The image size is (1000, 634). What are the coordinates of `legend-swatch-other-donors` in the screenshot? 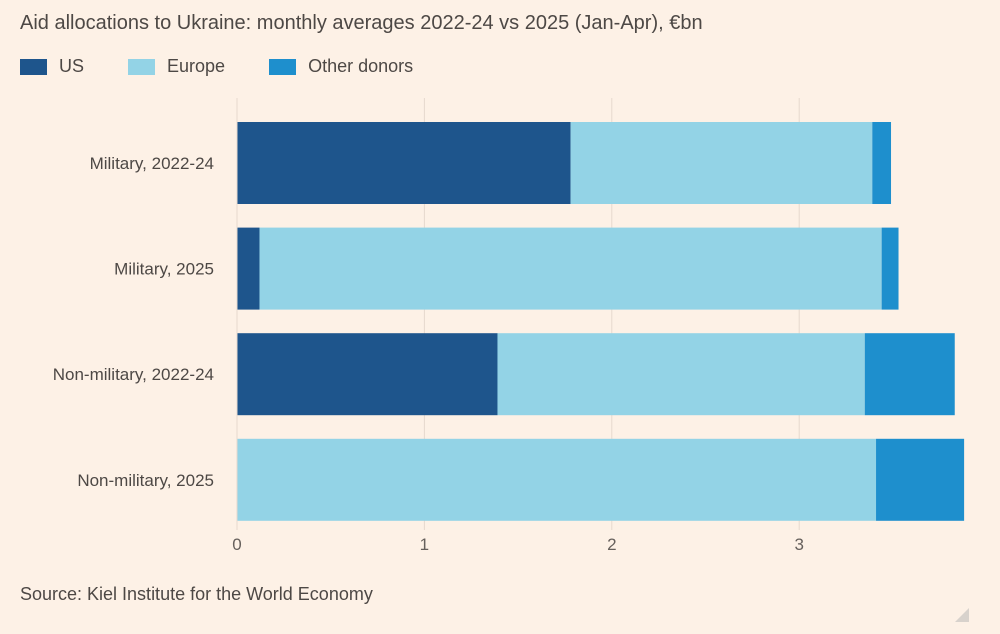 It's located at (283, 66).